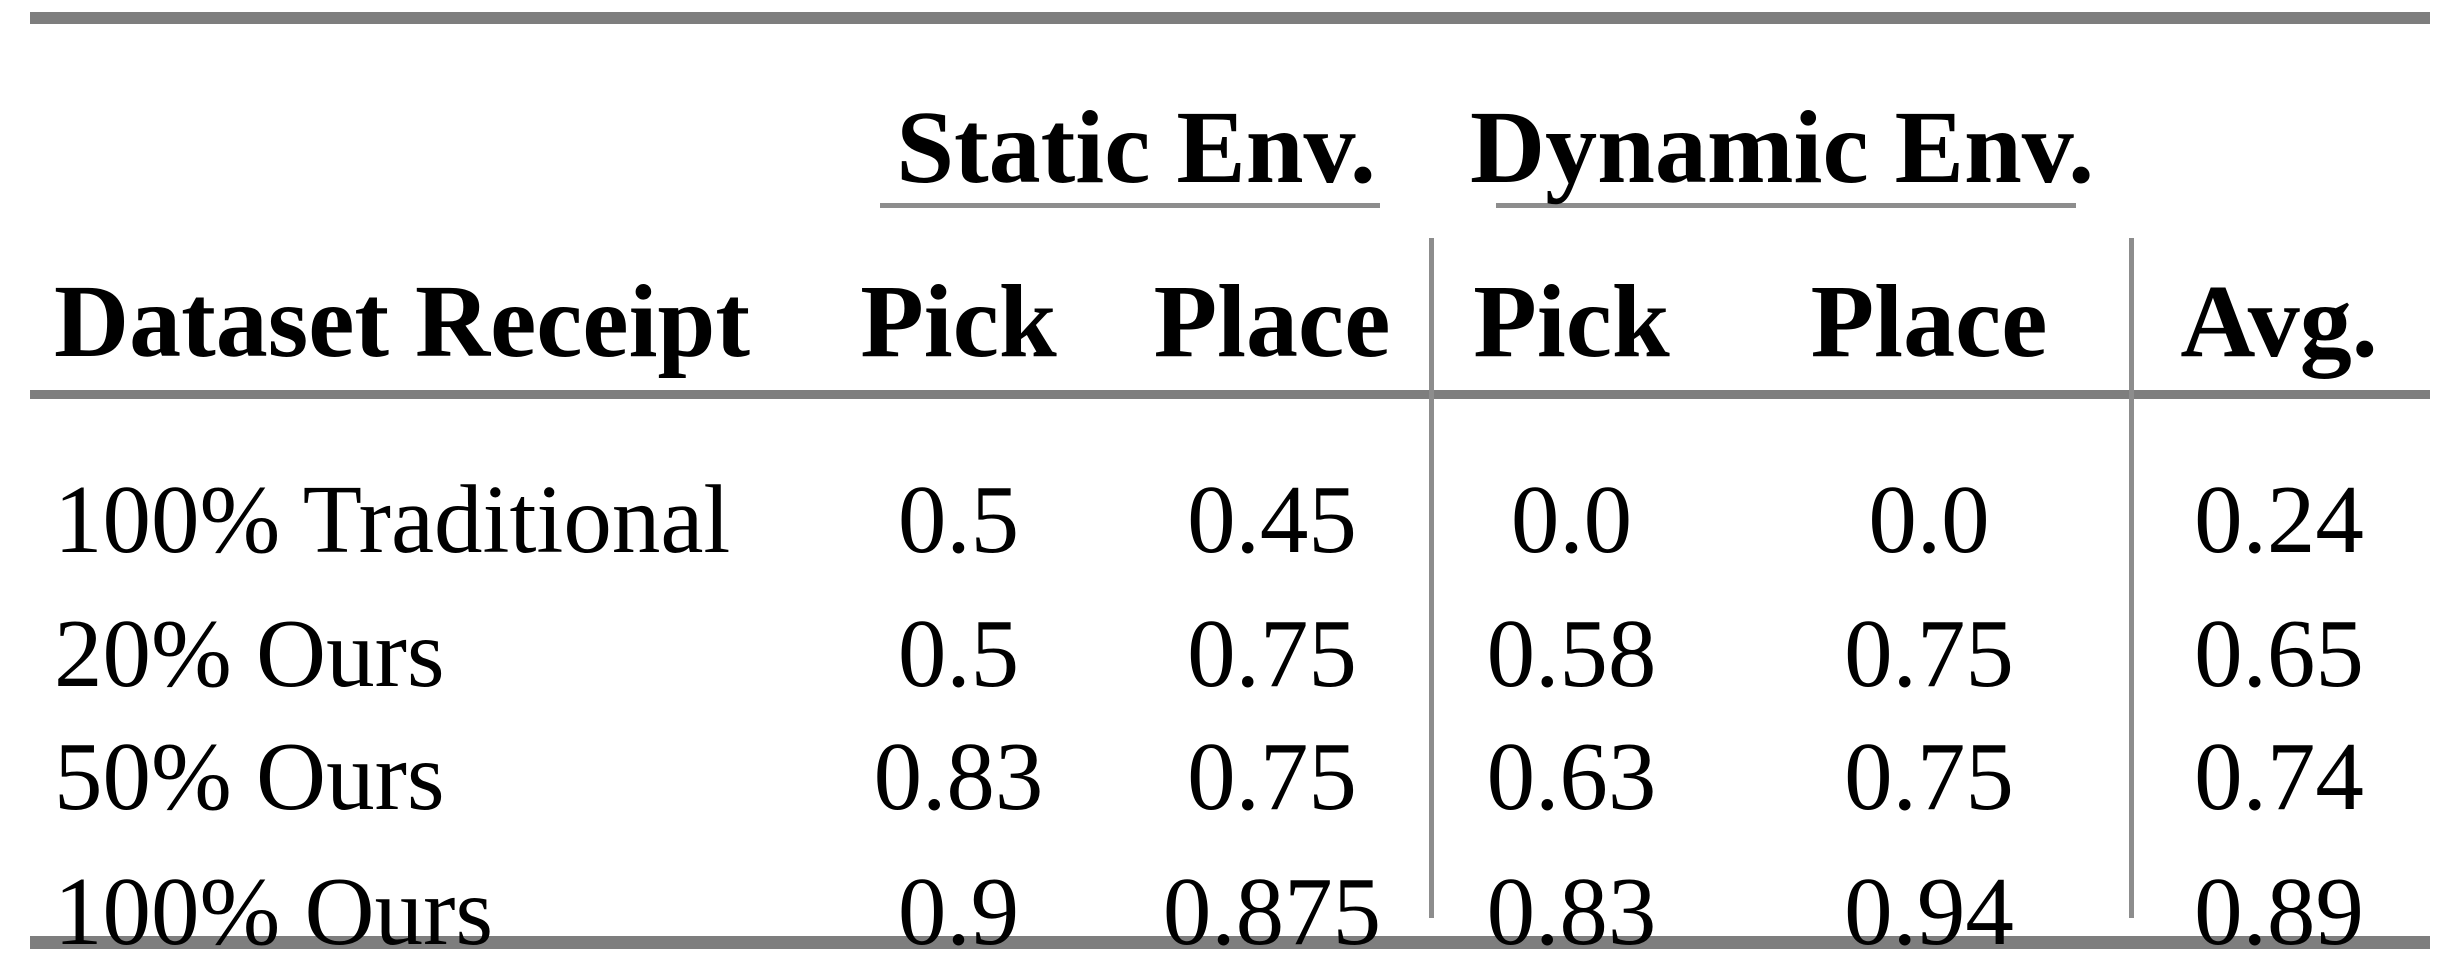 Image resolution: width=2440 pixels, height=966 pixels. What do you see at coordinates (958, 776) in the screenshot?
I see `cell-static-pick: 0.83` at bounding box center [958, 776].